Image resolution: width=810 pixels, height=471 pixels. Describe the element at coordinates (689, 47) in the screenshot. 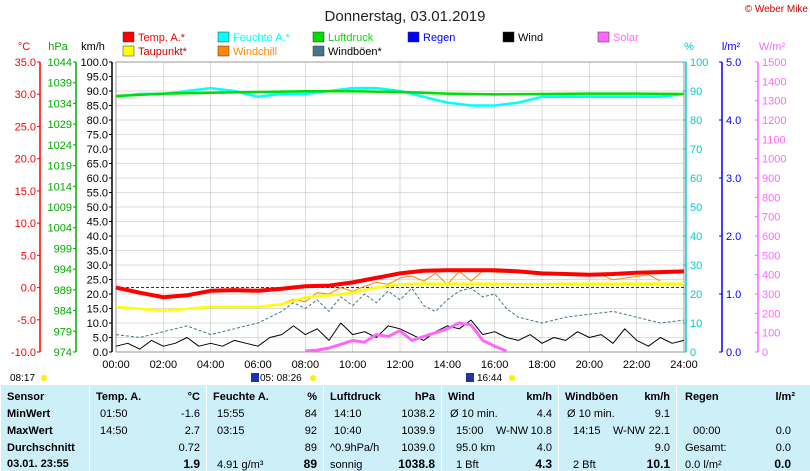

I see `humidity-axis-unit: %` at that location.